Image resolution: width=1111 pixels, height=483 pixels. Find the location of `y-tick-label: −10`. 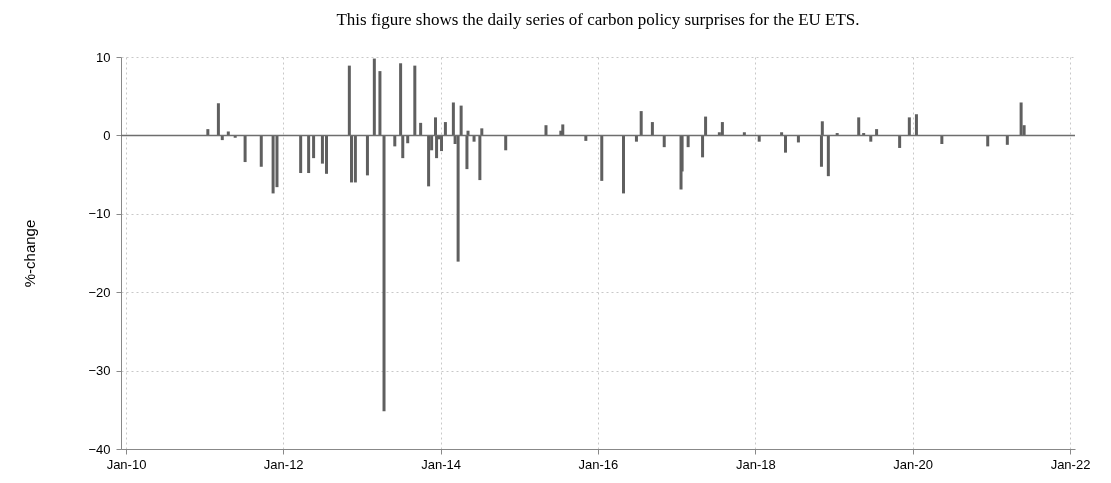

y-tick-label: −10 is located at coordinates (99, 214).